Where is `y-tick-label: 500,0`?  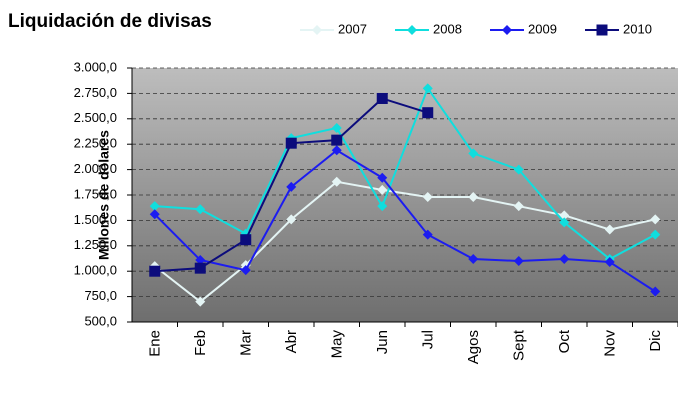
y-tick-label: 500,0 is located at coordinates (100, 320).